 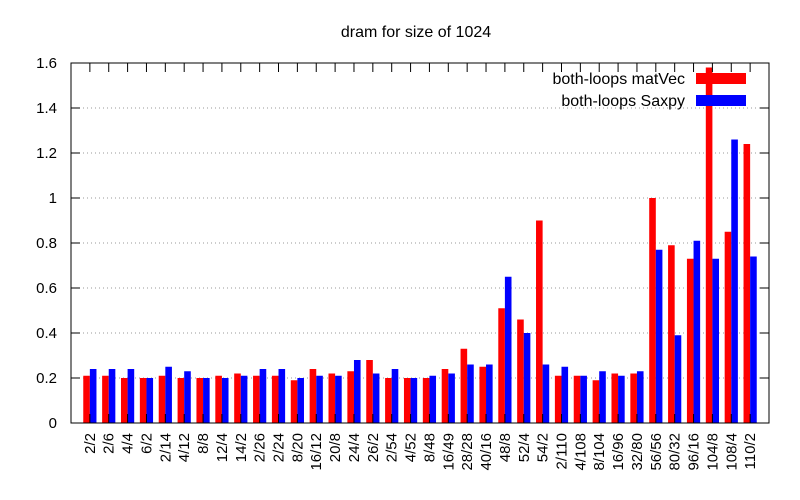 I want to click on x-tick-label: 96/16, so click(x=694, y=452).